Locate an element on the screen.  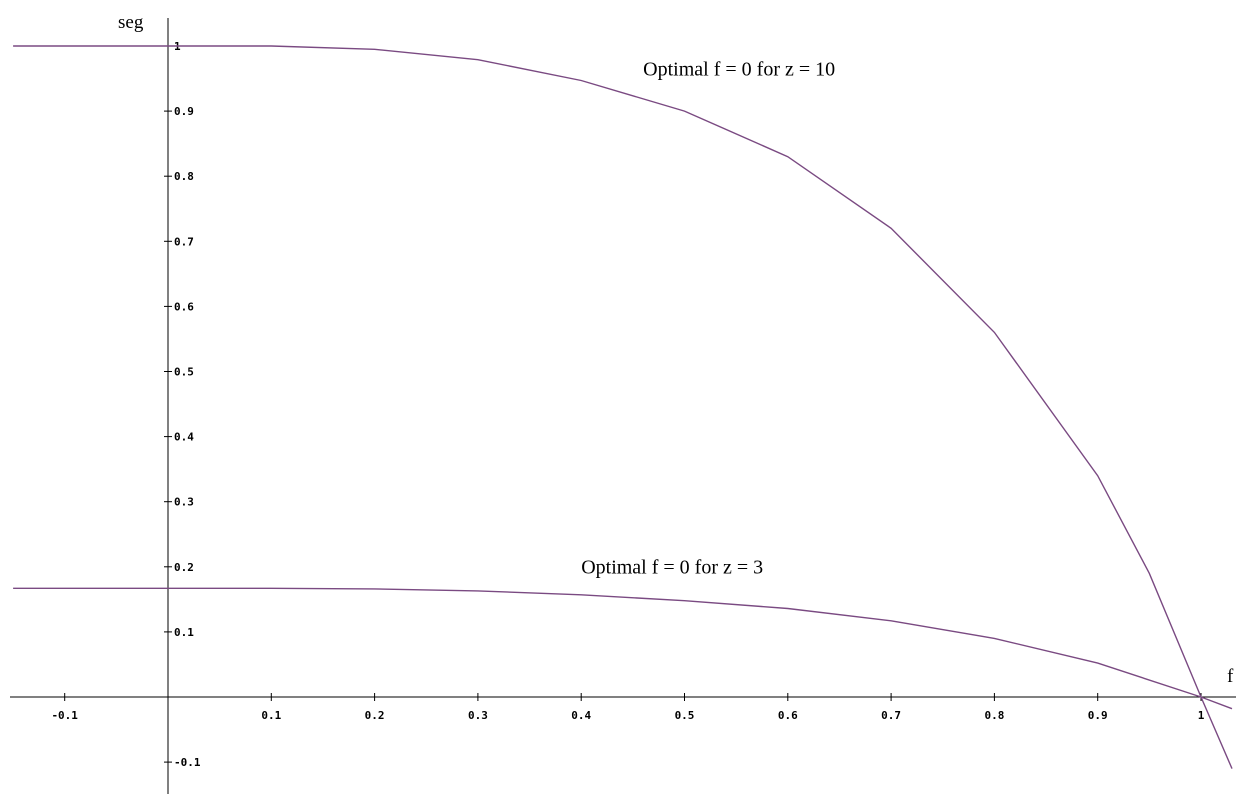
x-tick-label: 0.3 is located at coordinates (478, 715).